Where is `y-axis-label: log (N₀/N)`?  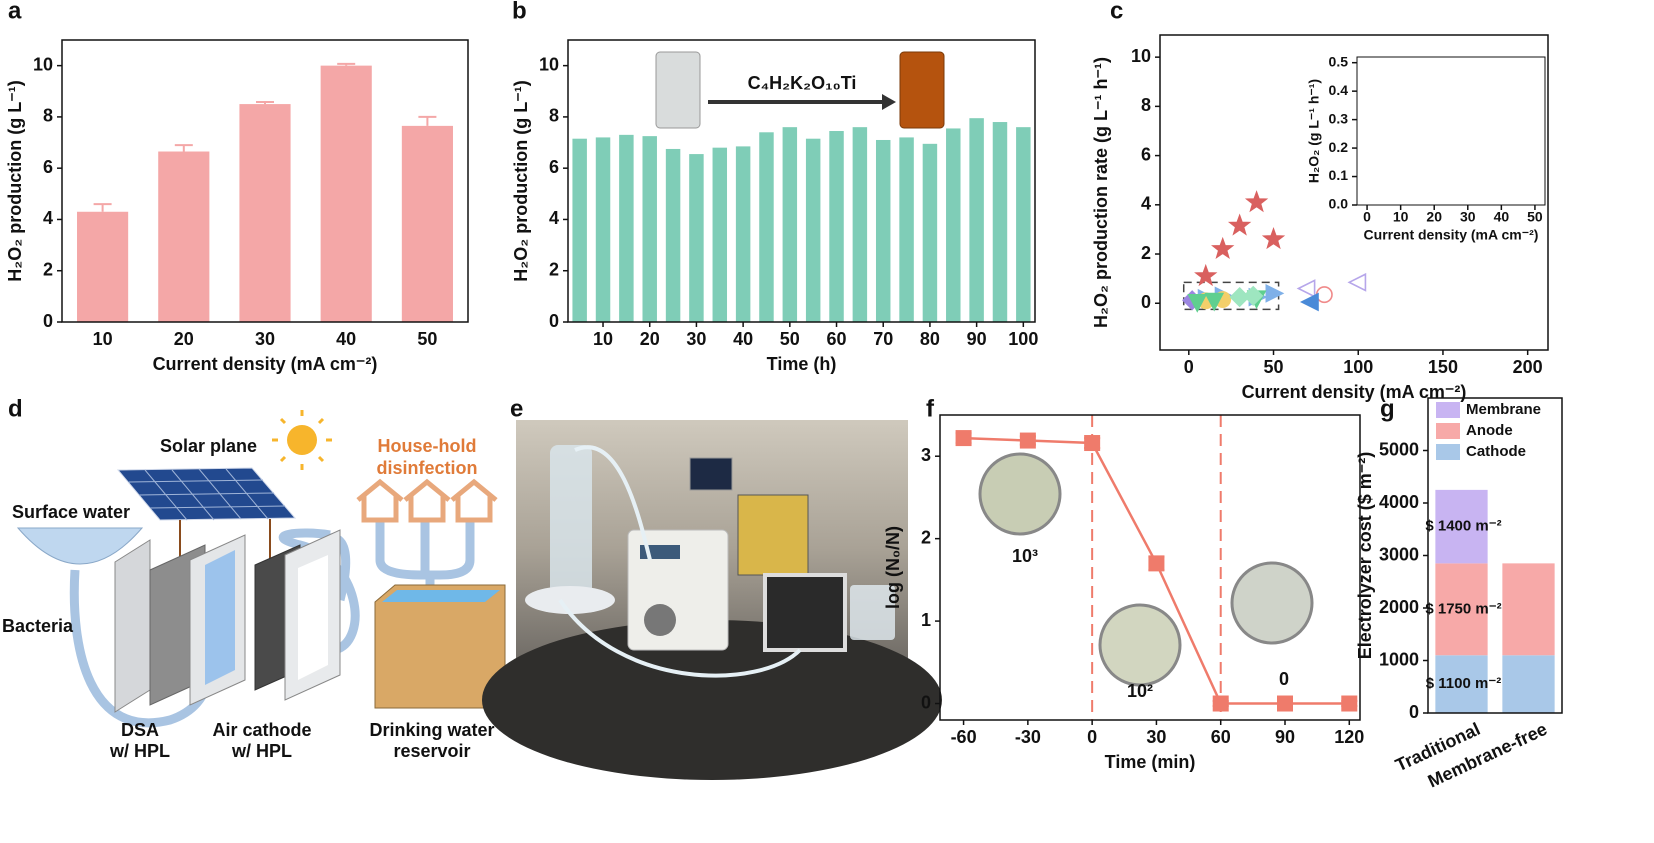 y-axis-label: log (N₀/N) is located at coordinates (893, 567).